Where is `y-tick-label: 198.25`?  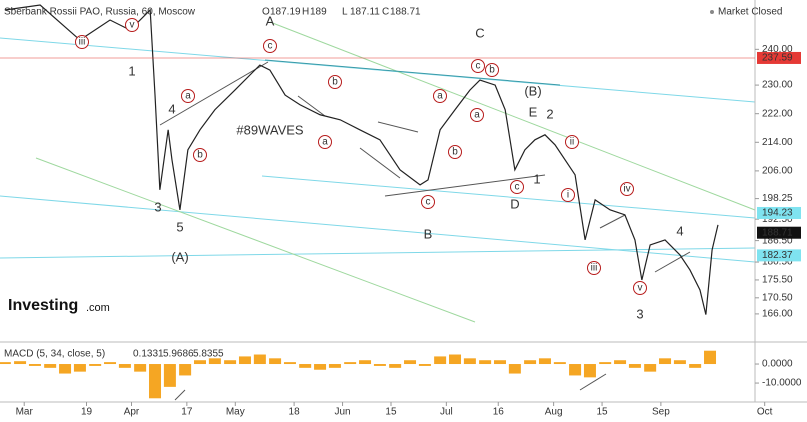
y-tick-label: 198.25 is located at coordinates (777, 198).